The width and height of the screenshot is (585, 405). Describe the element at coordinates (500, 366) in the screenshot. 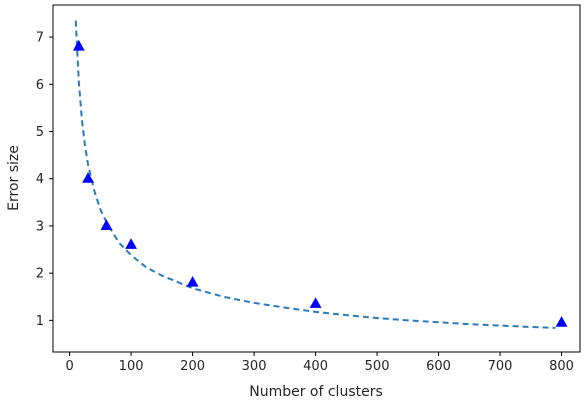

I see `x-tick-label: 700` at that location.